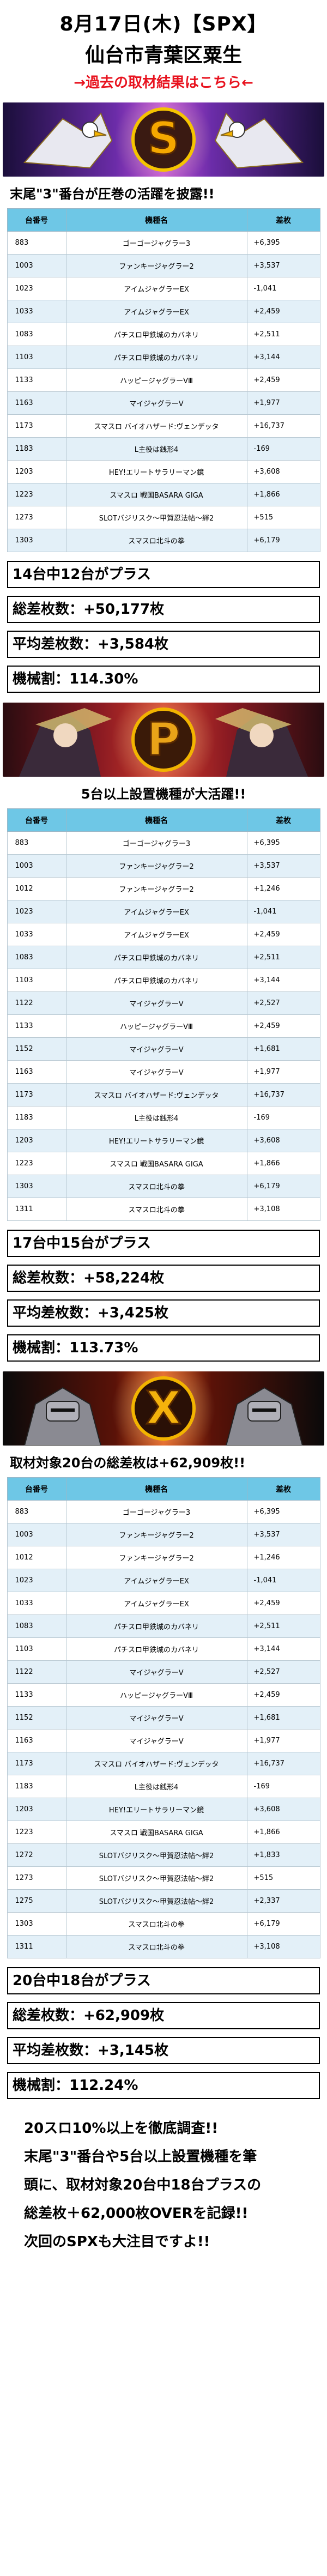 Image resolution: width=327 pixels, height=2576 pixels. Describe the element at coordinates (283, 1580) in the screenshot. I see `diff-coins-cell: -1,041` at that location.